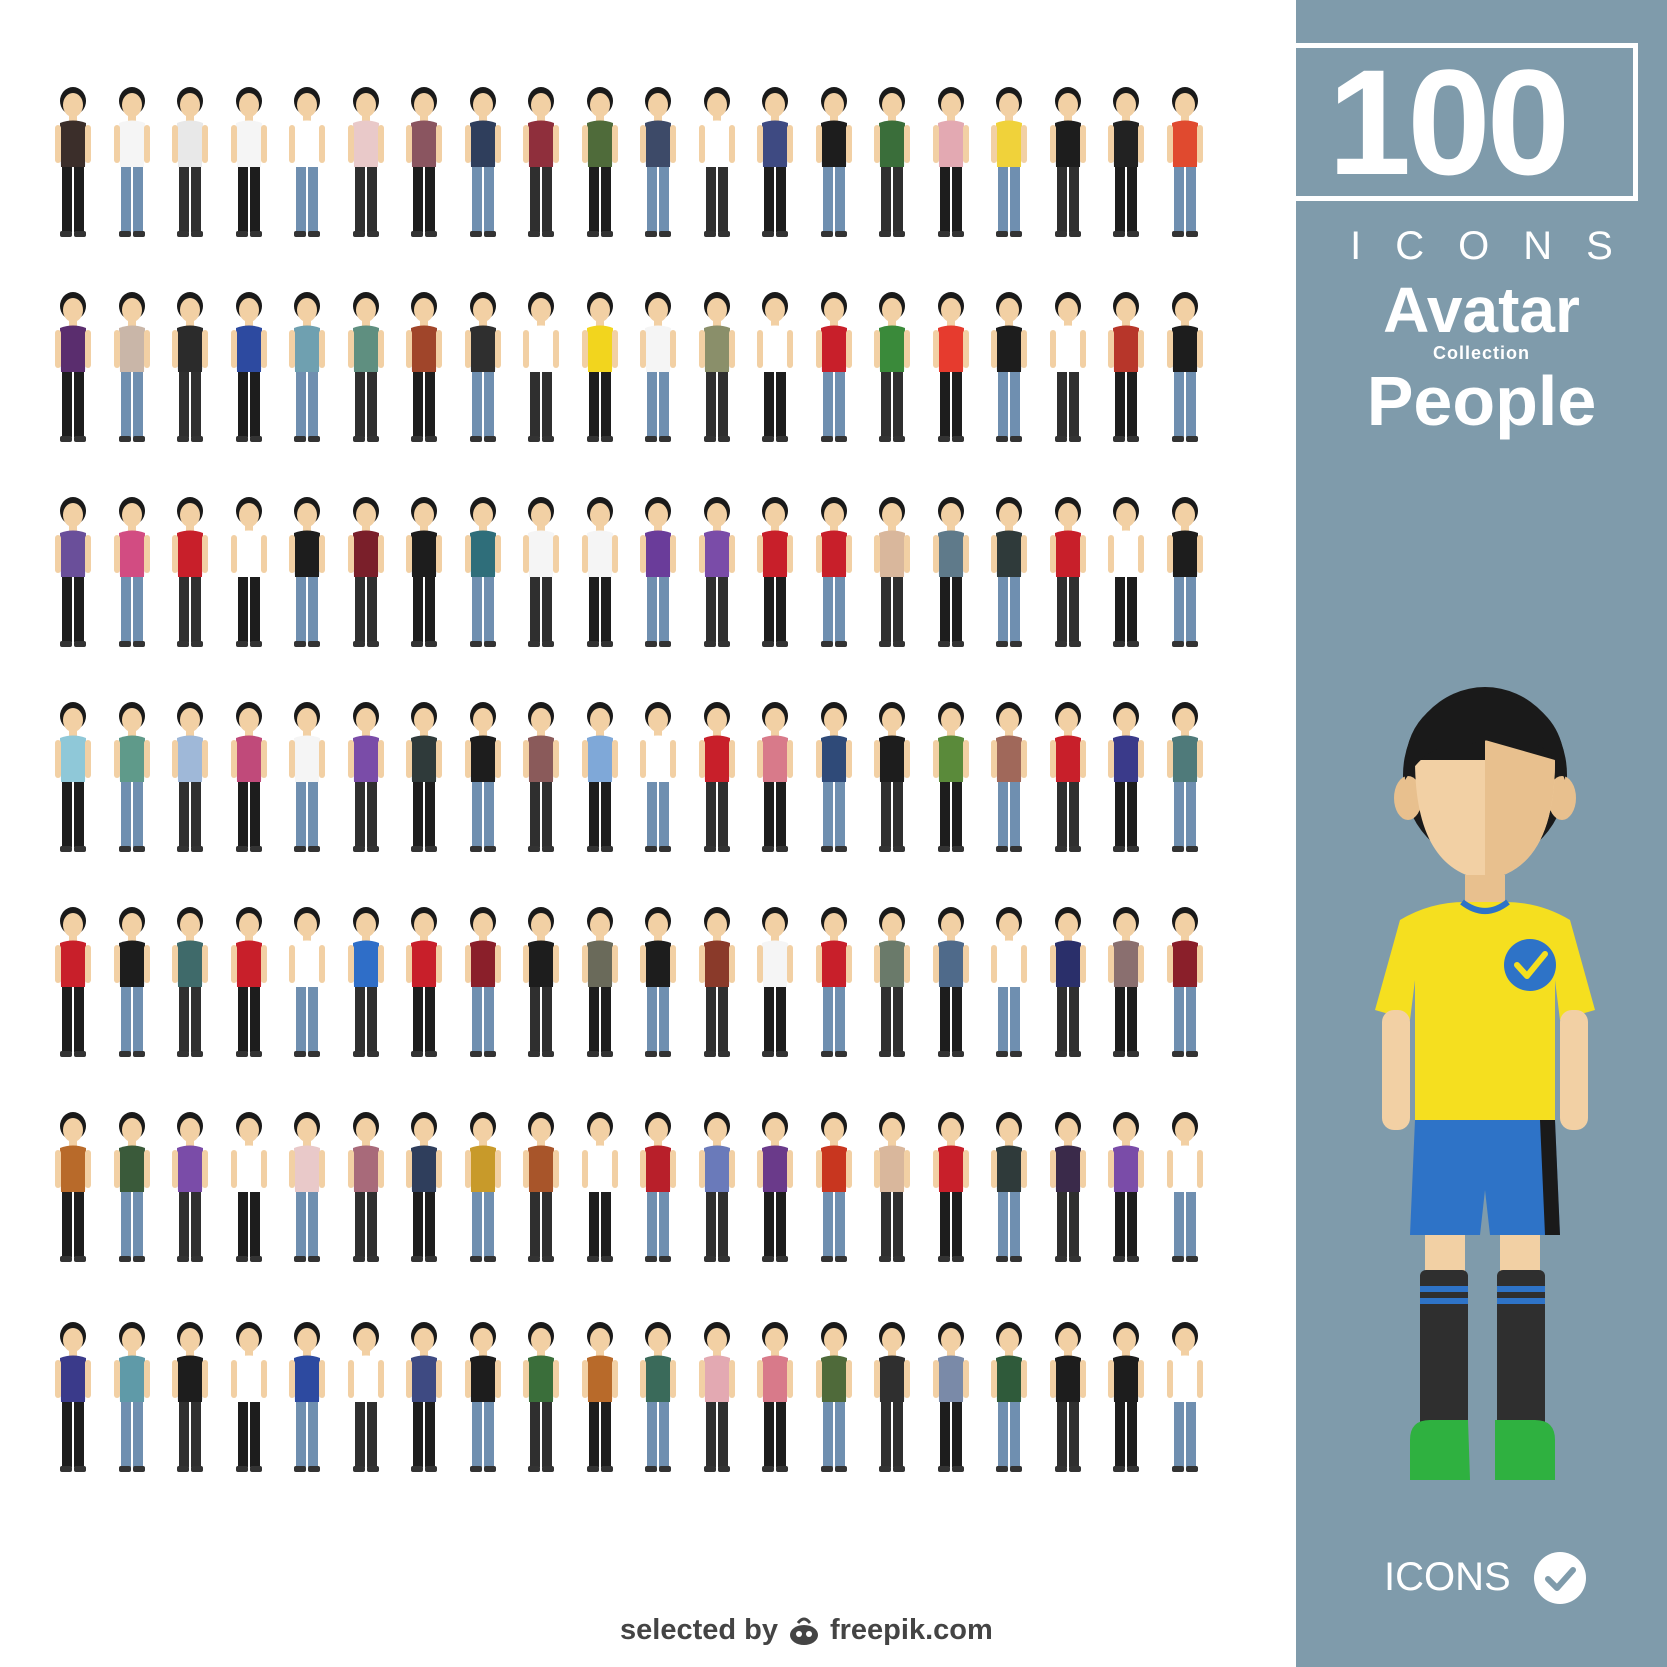 The height and width of the screenshot is (1667, 1667). I want to click on checkmark-circle-icon, so click(1560, 1578).